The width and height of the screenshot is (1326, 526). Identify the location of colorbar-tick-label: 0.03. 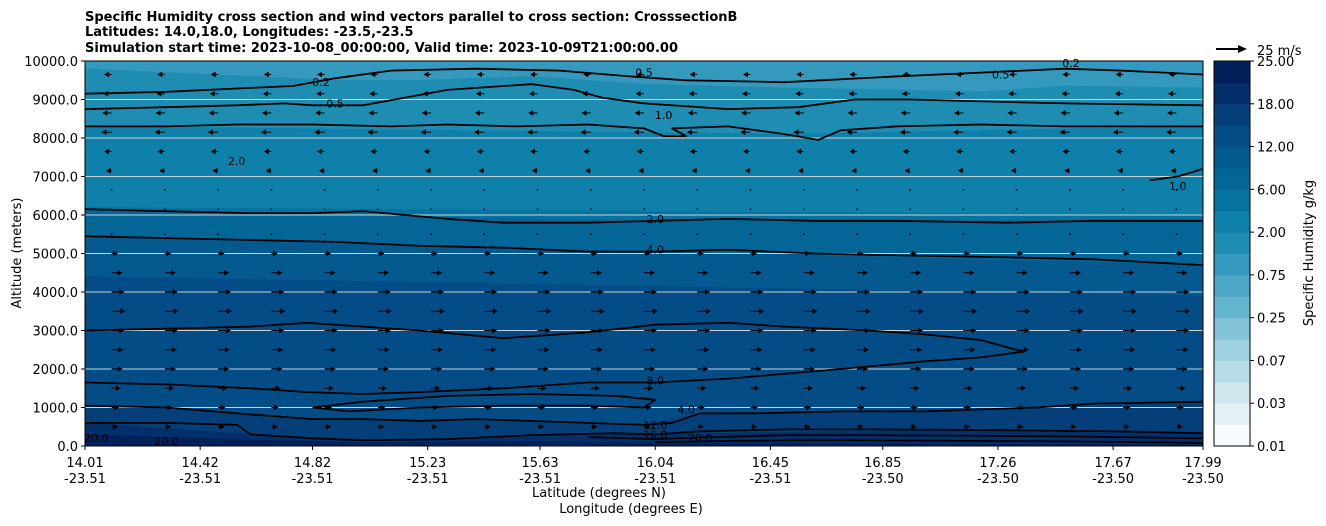
(1271, 404).